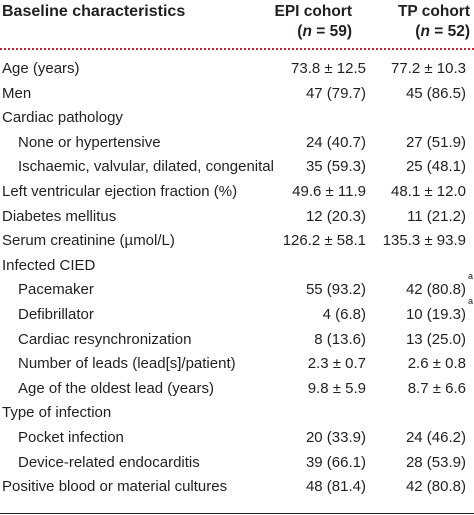 This screenshot has width=474, height=515. Describe the element at coordinates (116, 388) in the screenshot. I see `row-label: Age of the oldest lead (years)` at that location.